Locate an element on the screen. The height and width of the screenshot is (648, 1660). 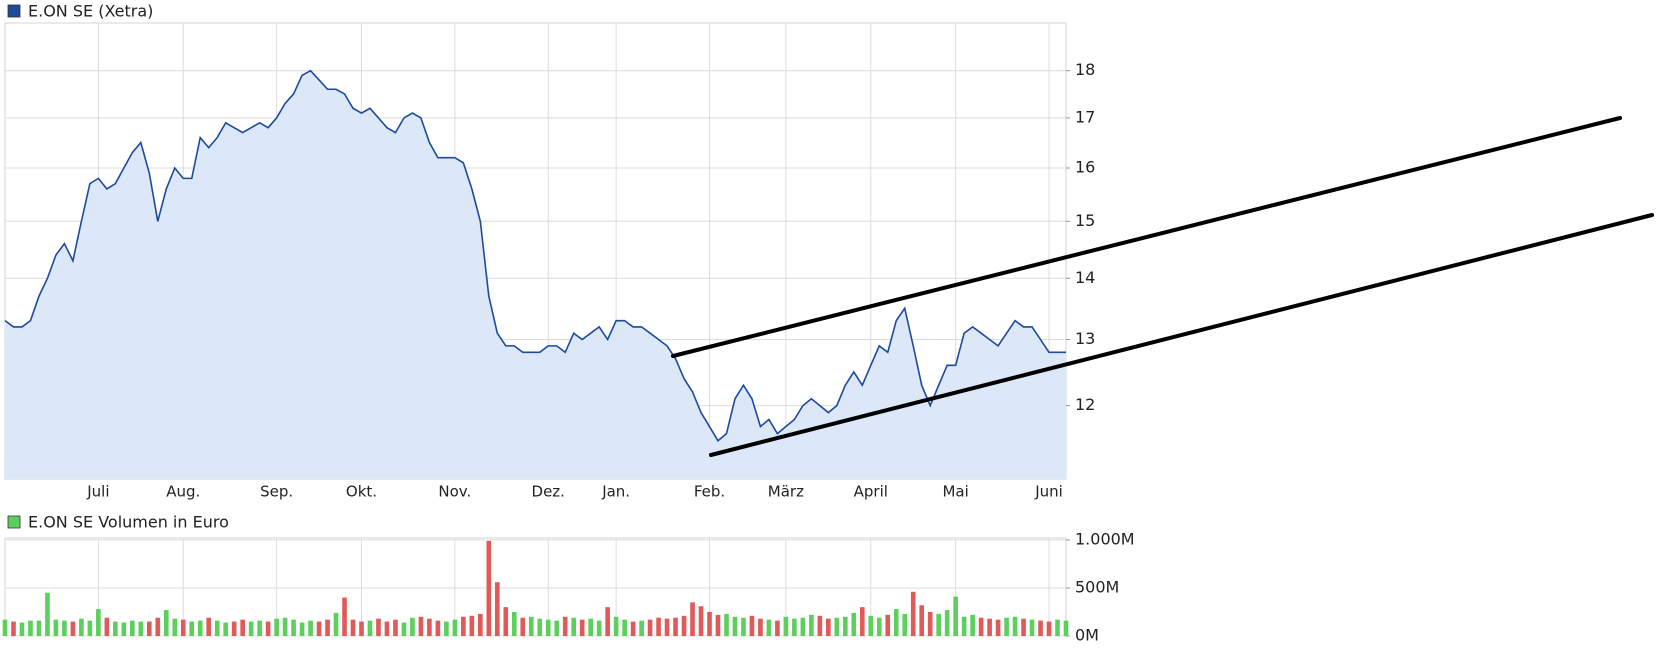
x-tick-label: März is located at coordinates (786, 492).